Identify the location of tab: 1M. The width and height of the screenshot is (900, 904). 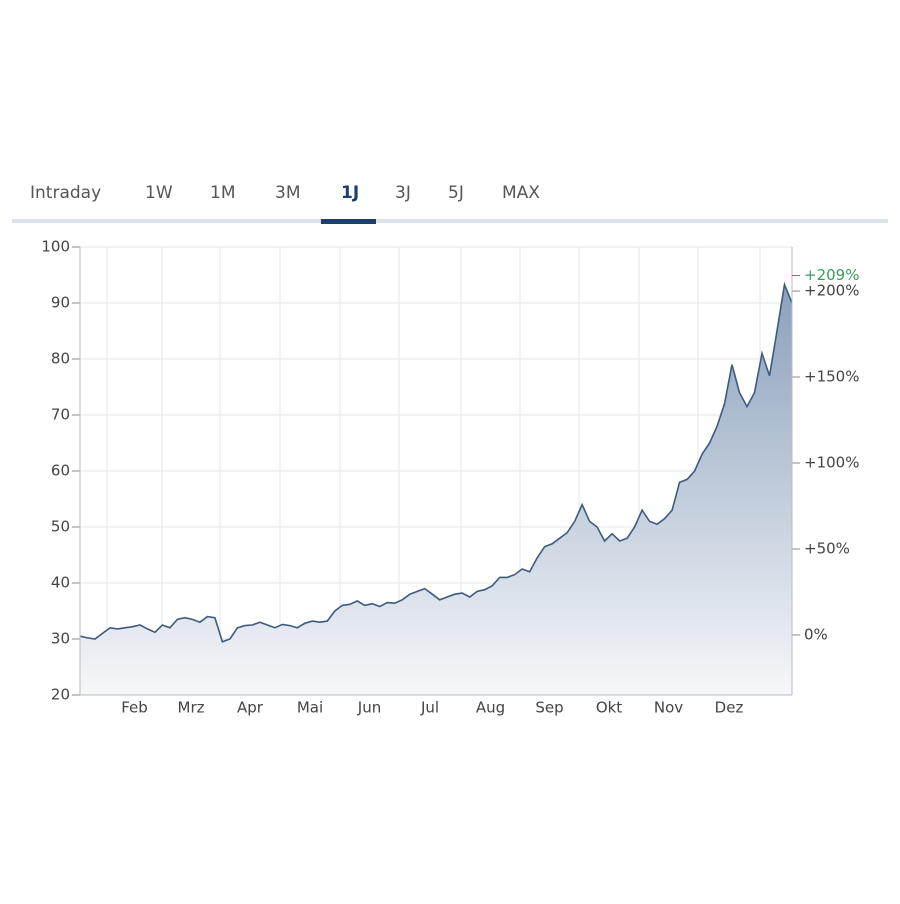
(222, 193).